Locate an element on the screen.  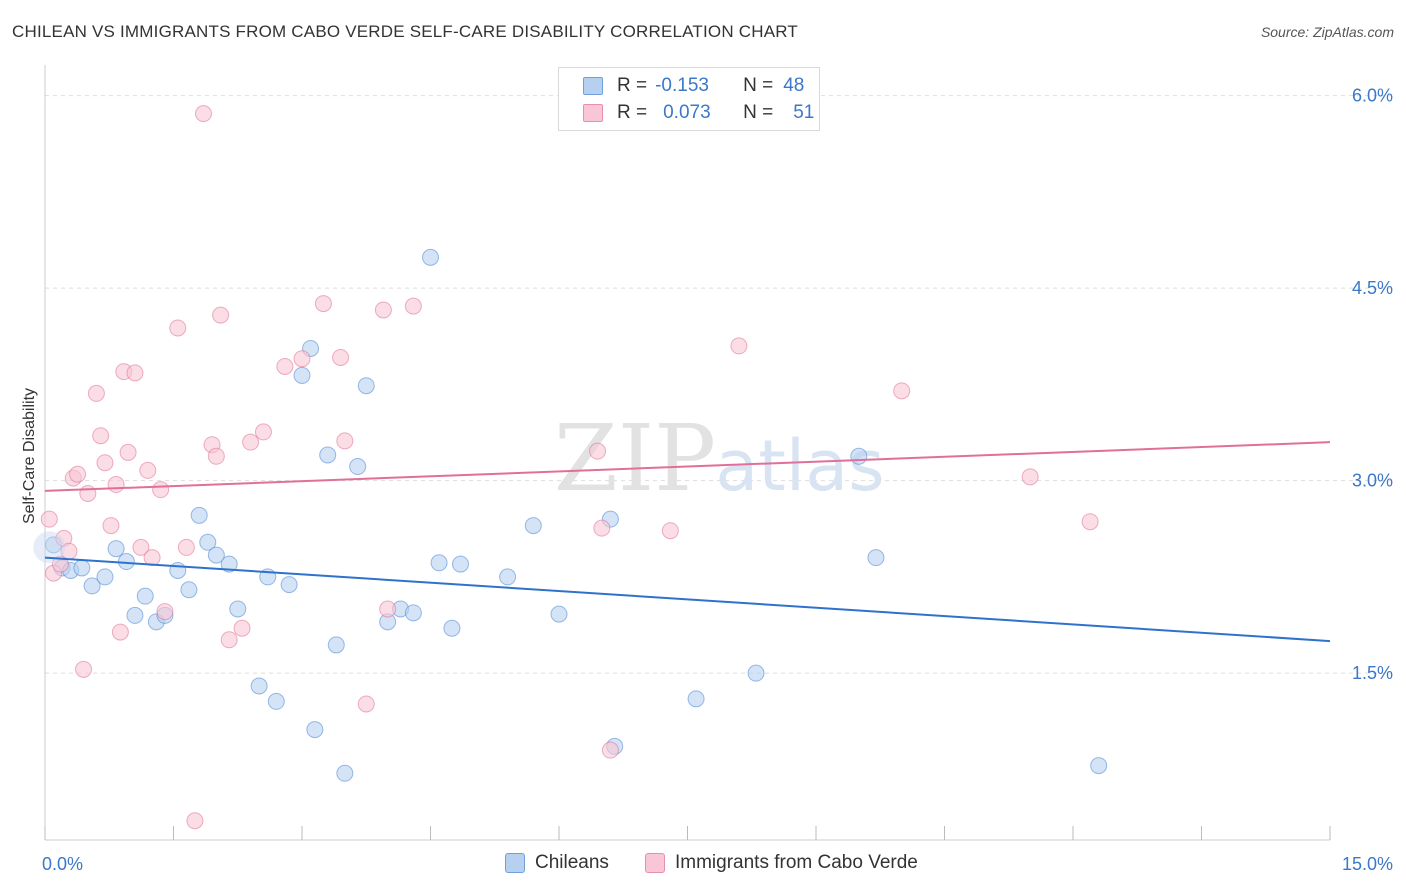
trend-line-cabo-verde is located at coordinates (687, 466).